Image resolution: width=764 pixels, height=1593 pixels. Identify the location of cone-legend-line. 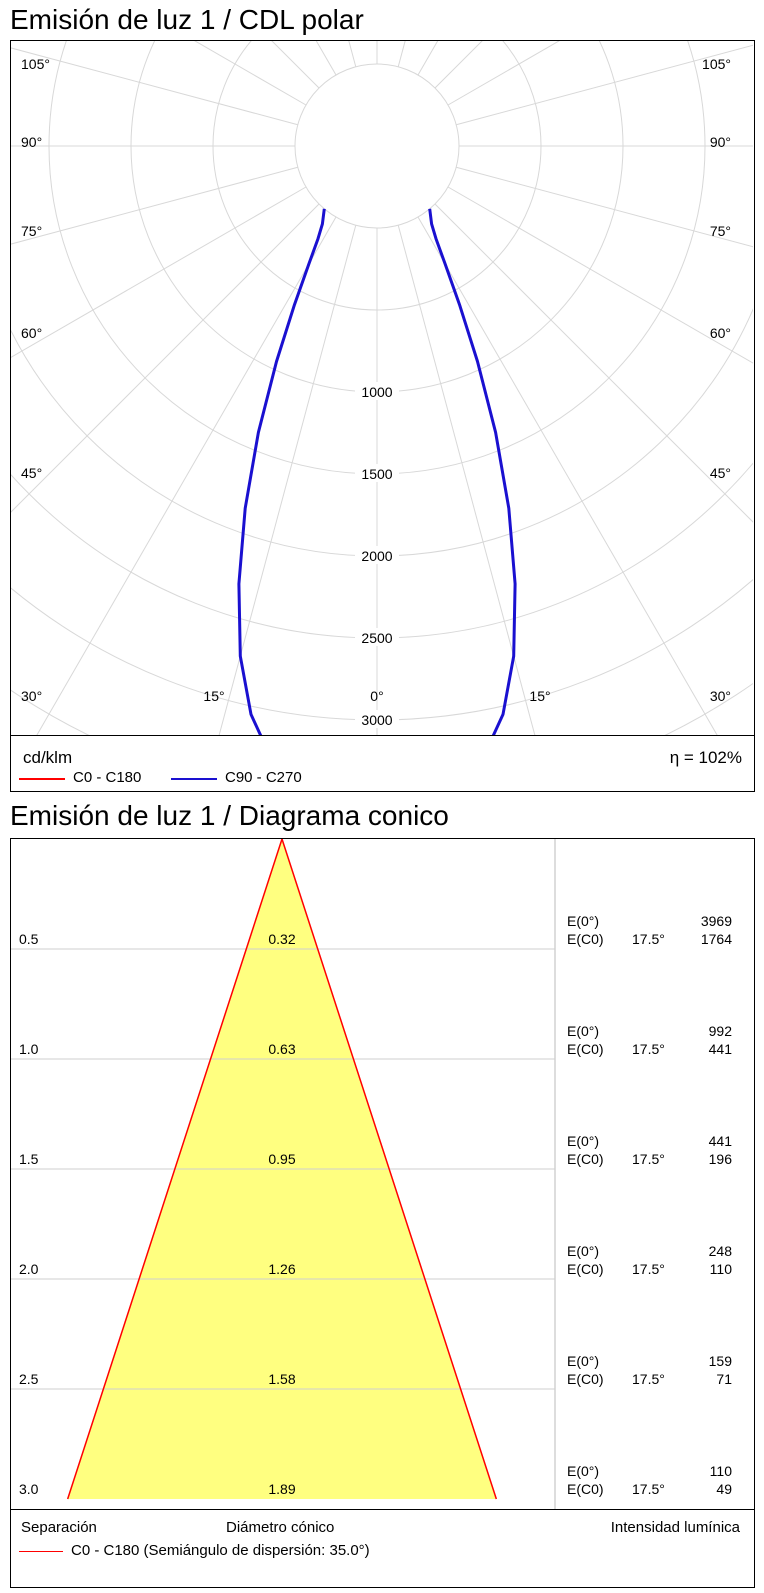
(41, 1551).